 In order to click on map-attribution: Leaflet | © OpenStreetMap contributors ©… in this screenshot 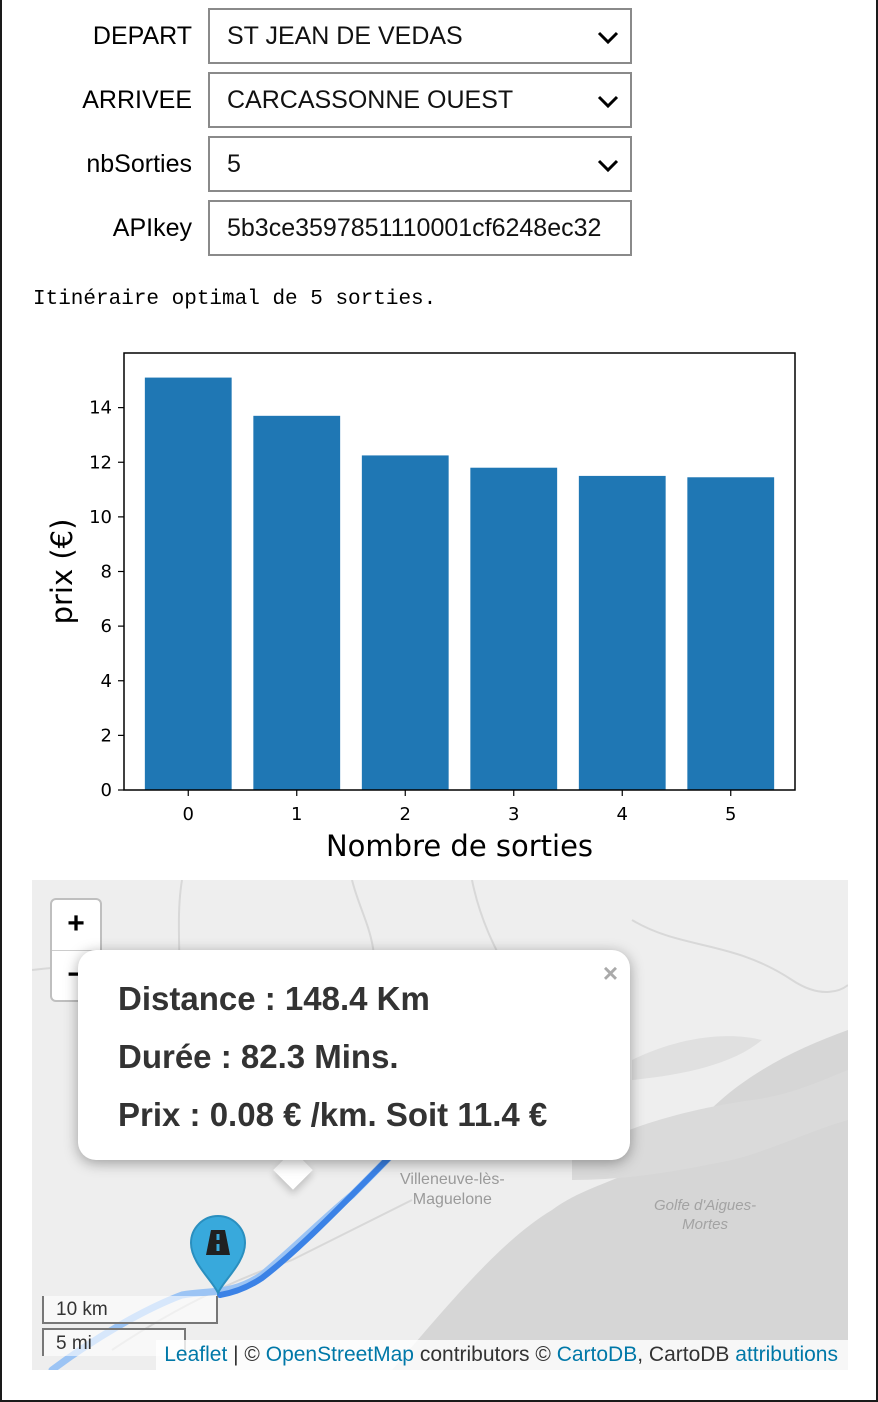, I will do `click(502, 1355)`.